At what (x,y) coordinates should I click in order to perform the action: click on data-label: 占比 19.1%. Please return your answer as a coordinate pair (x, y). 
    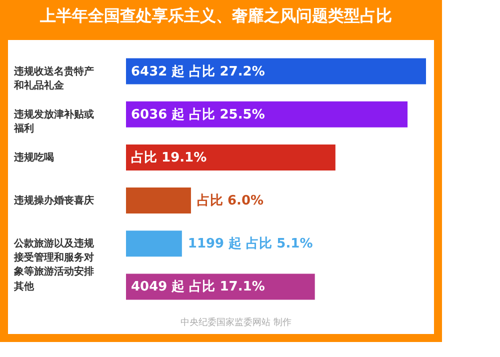
    Looking at the image, I should click on (169, 158).